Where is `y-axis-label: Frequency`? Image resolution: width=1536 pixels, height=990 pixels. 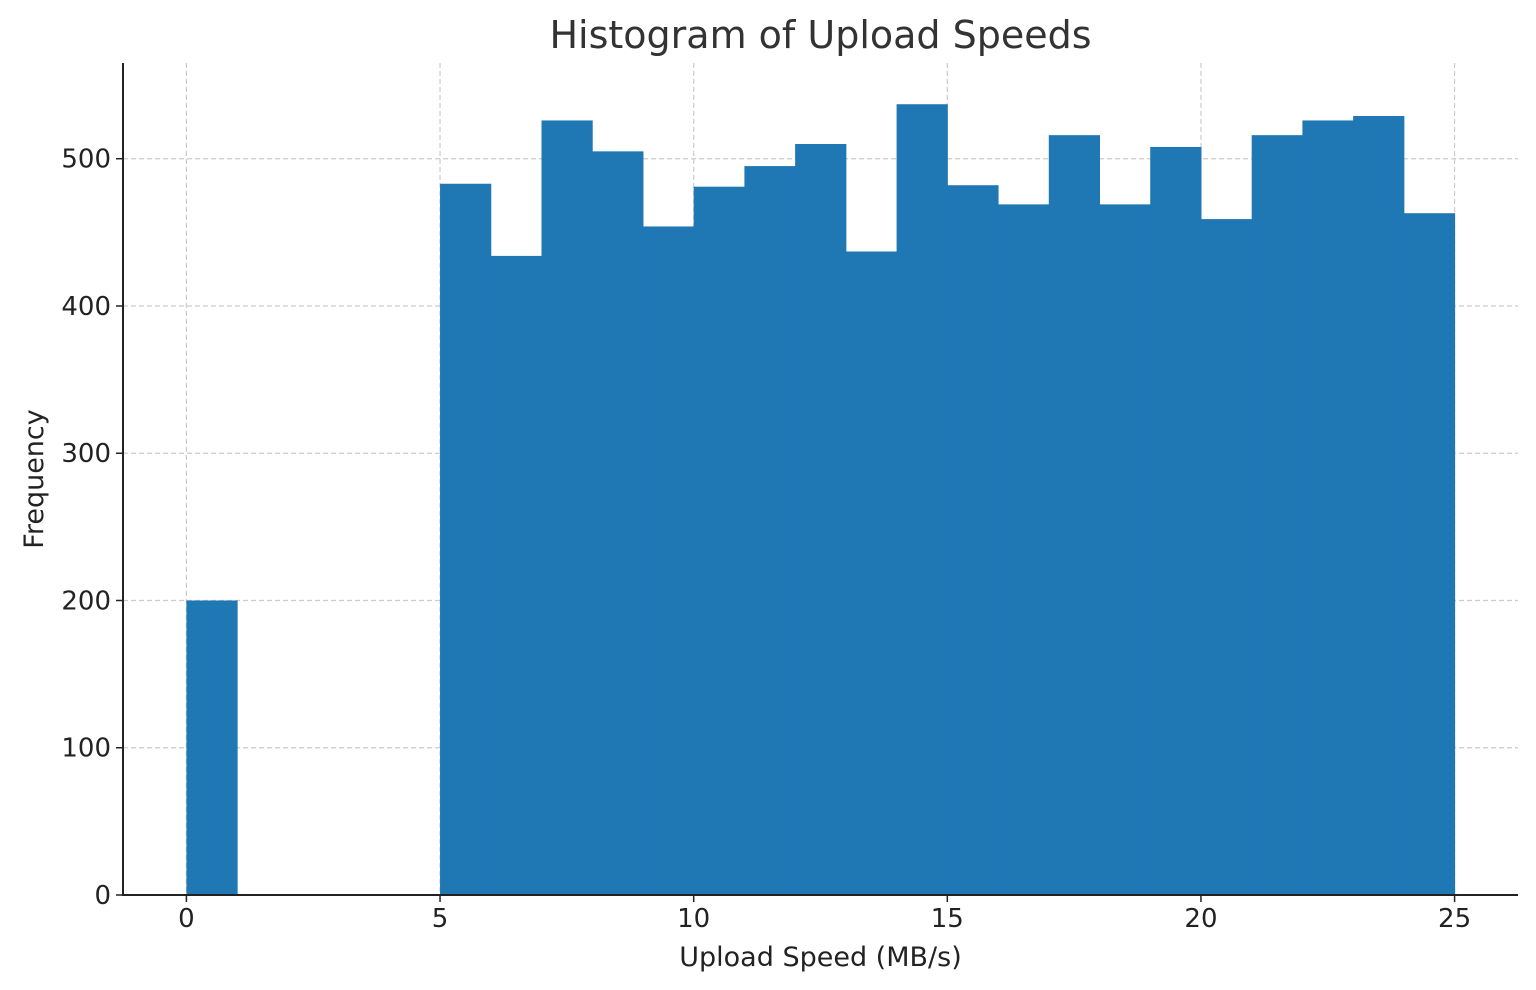
y-axis-label: Frequency is located at coordinates (34, 479).